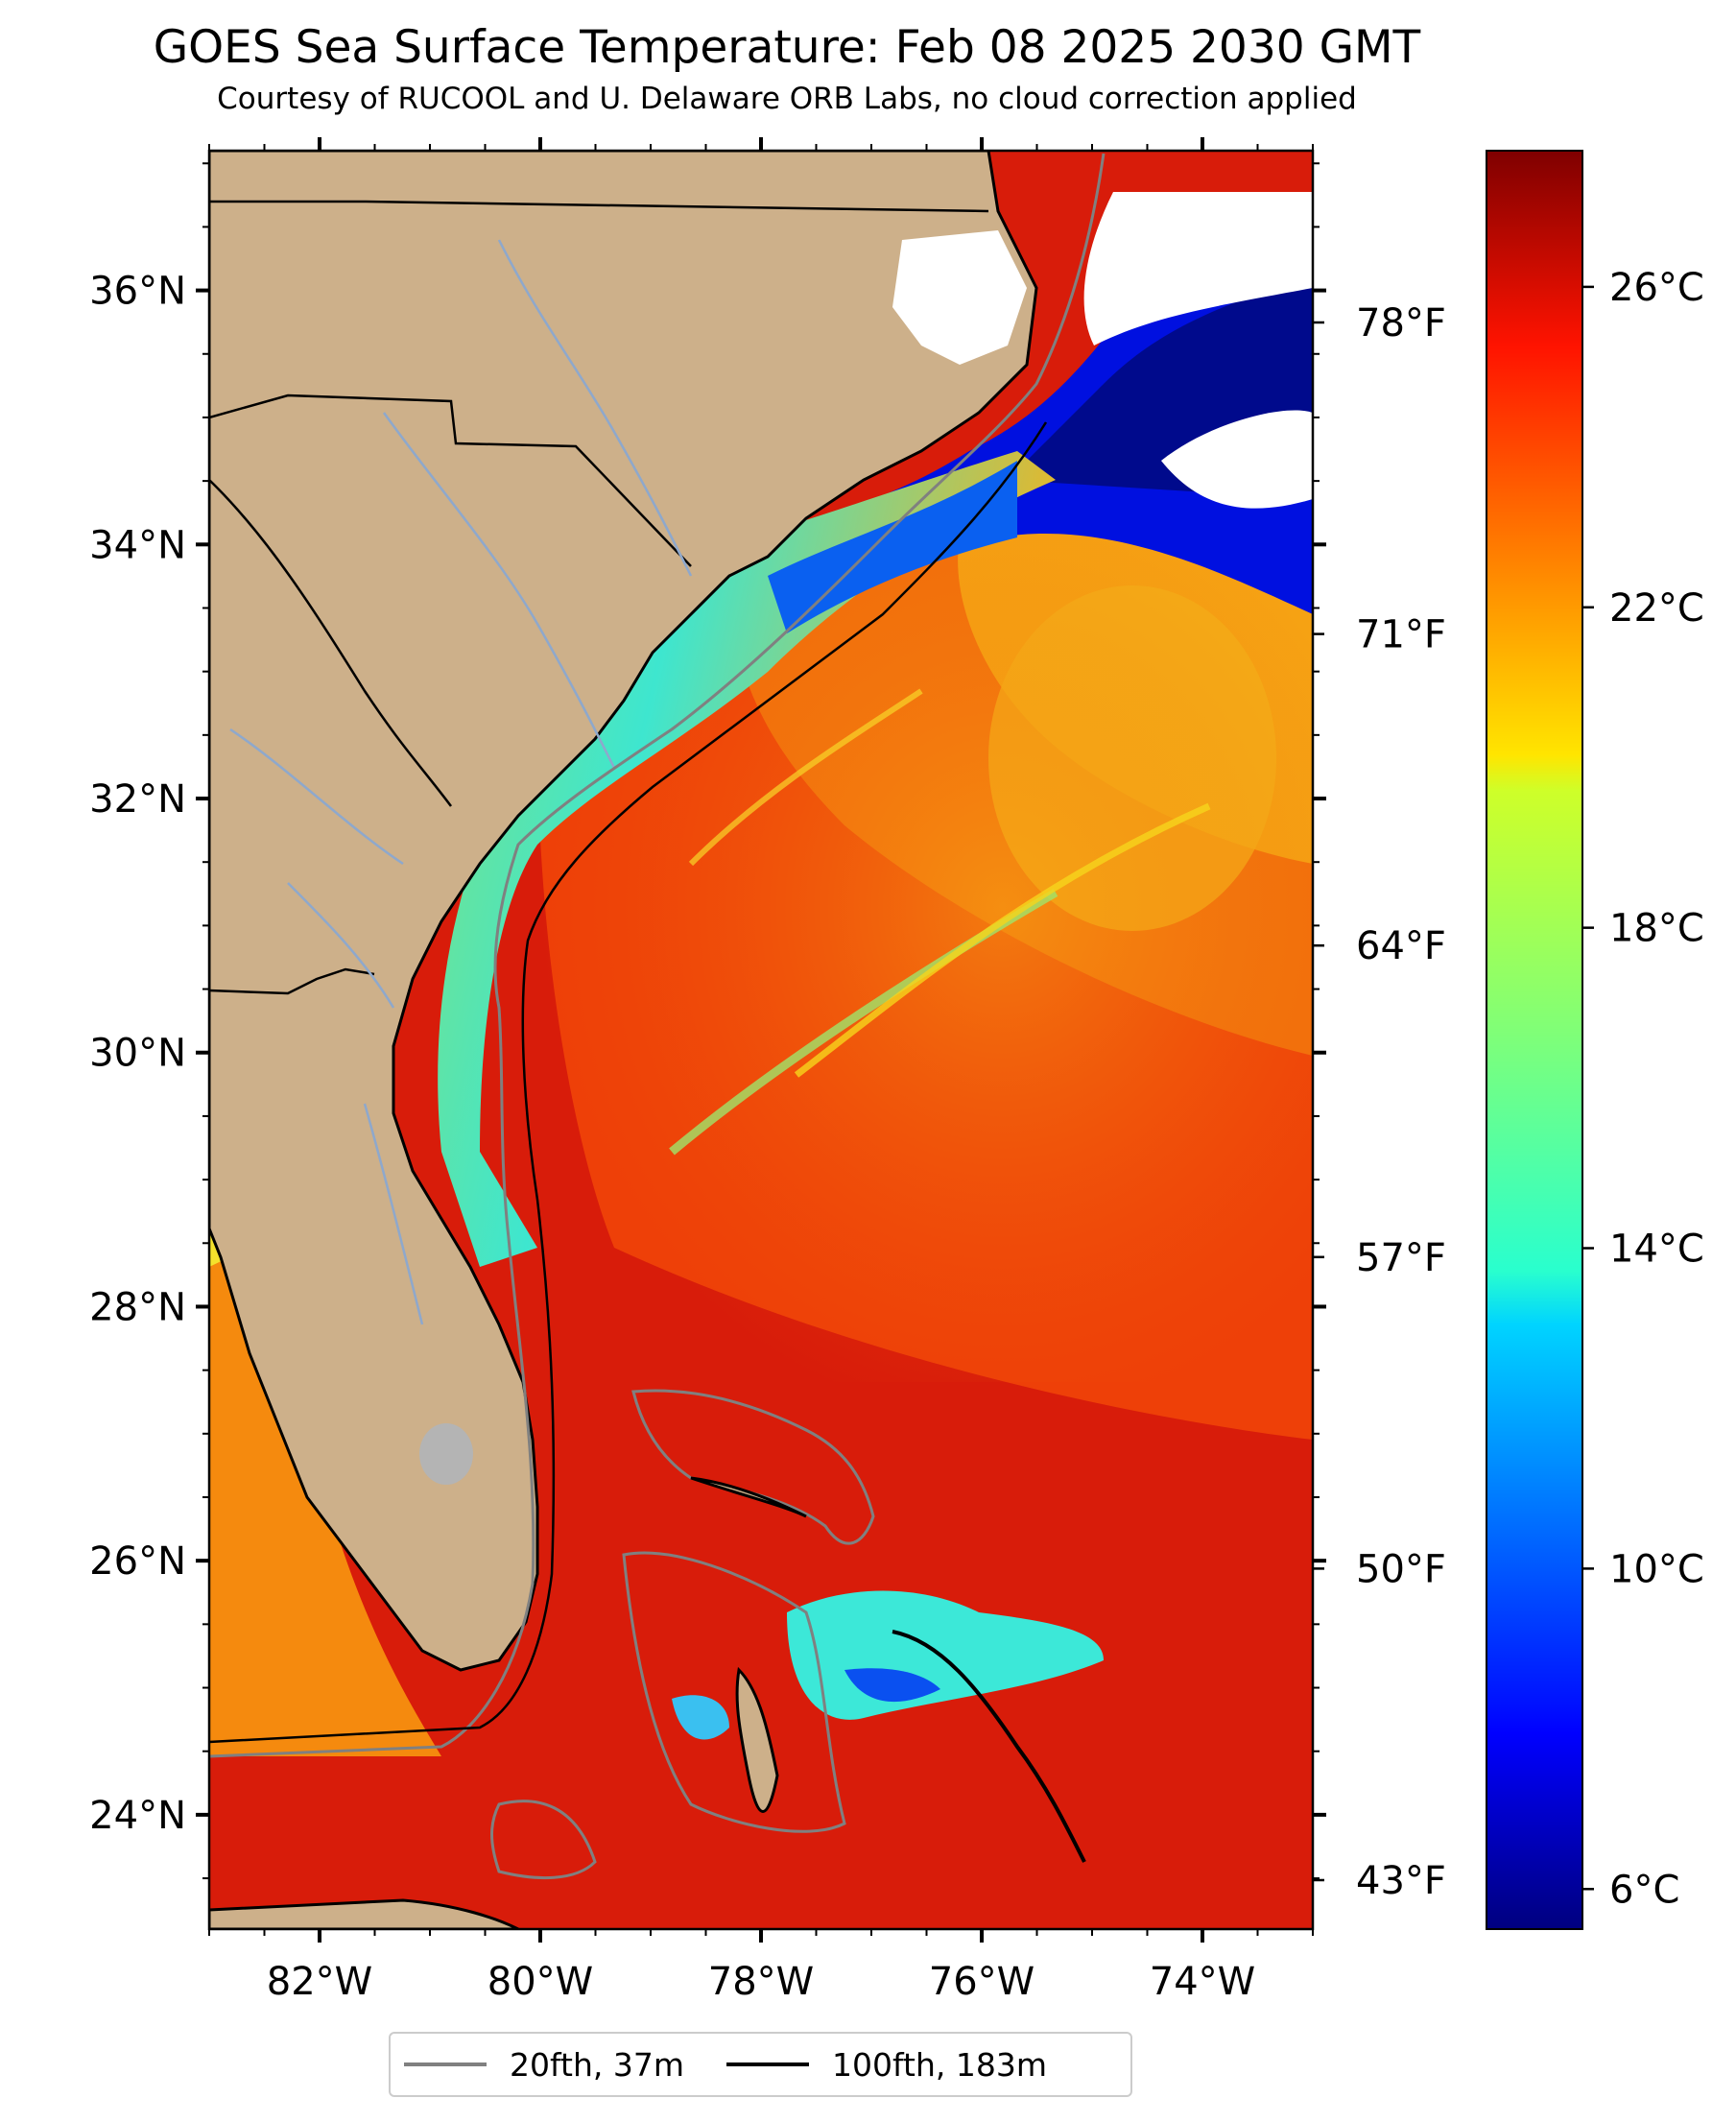 This screenshot has height=2122, width=1736. Describe the element at coordinates (1401, 1881) in the screenshot. I see `fahrenheit-tick-label: 43°F` at that location.